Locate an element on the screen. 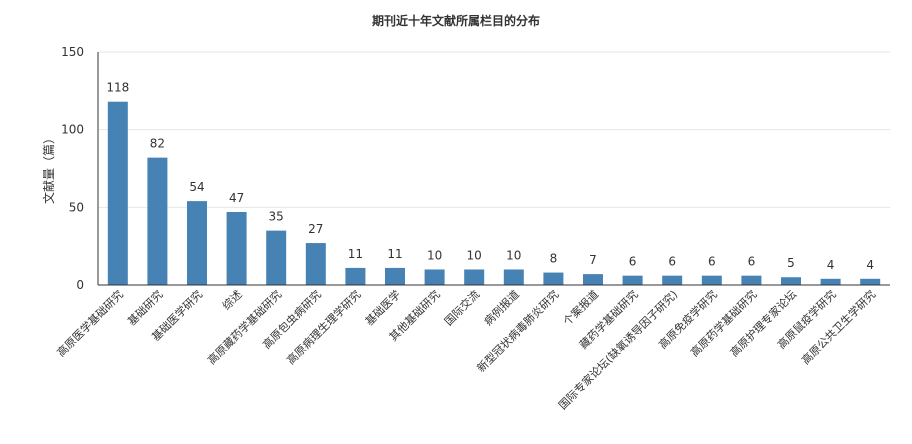  x-tick-label: 高原医学基础研究 is located at coordinates (90, 323).